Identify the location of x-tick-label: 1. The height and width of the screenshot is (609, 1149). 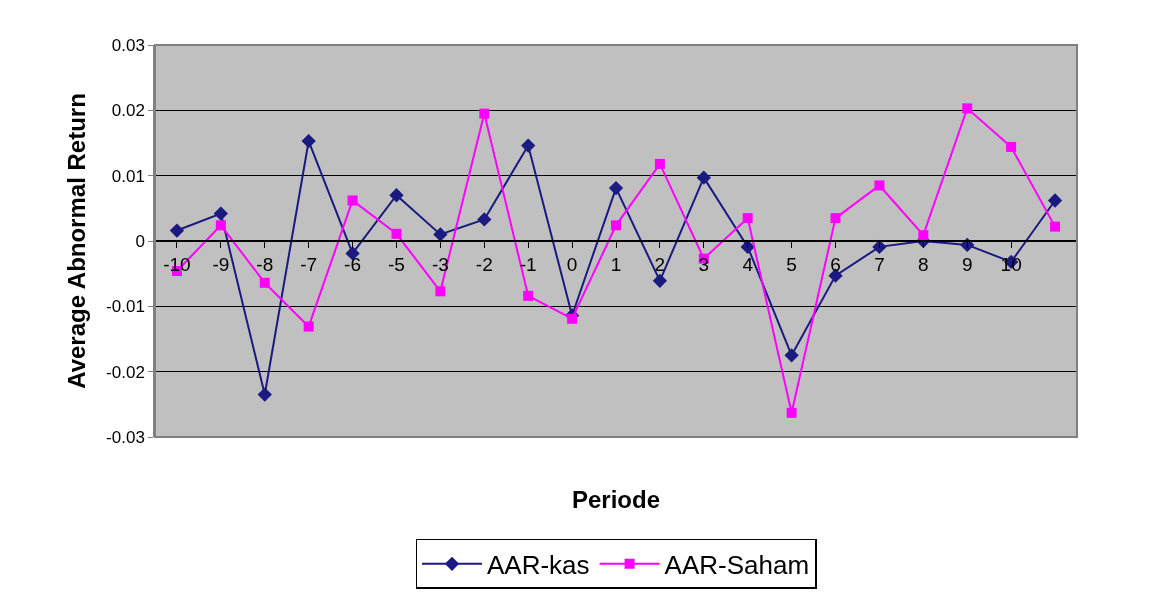
(616, 264).